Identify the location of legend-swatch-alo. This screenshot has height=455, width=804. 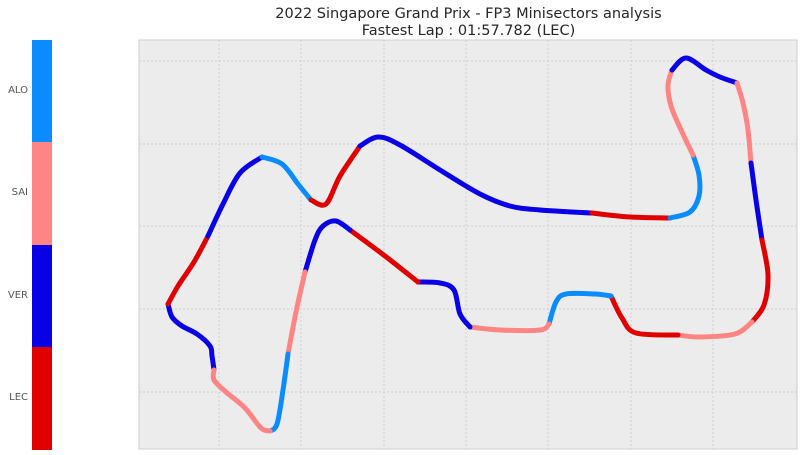
(42, 91).